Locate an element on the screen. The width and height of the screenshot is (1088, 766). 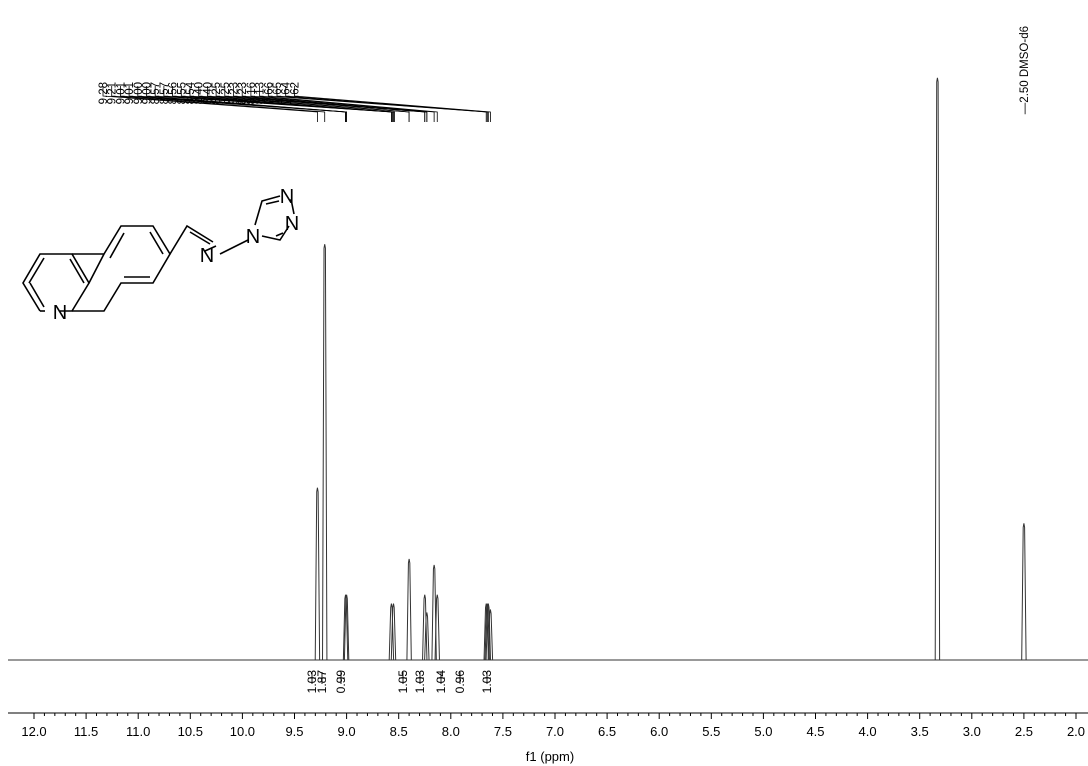
x-tick-label: 10.0 is located at coordinates (242, 731).